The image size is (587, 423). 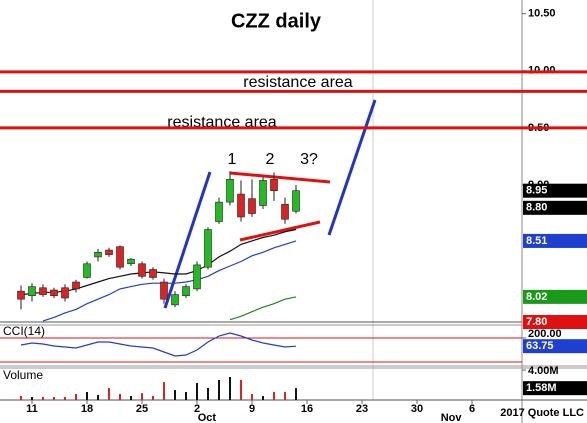 What do you see at coordinates (540, 346) in the screenshot?
I see `cci-marker-label: 63.75` at bounding box center [540, 346].